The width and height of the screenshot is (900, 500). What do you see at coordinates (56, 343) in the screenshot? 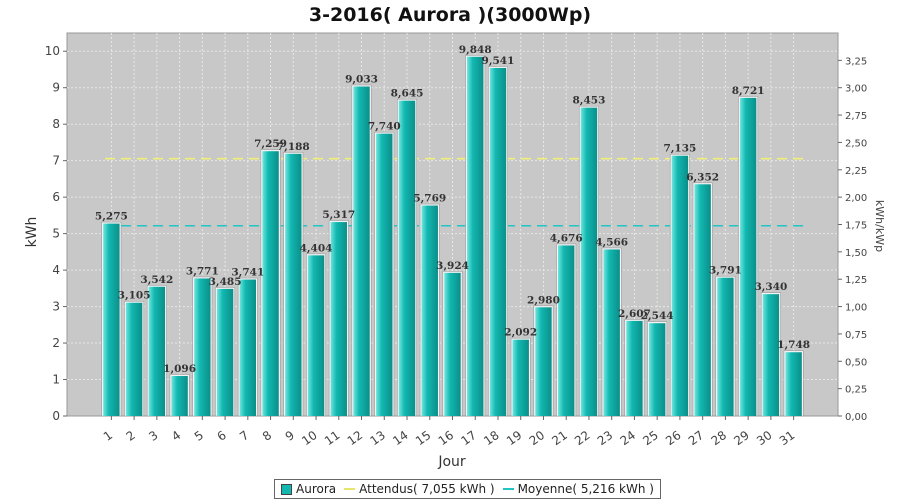
I see `y-tick-label: 2` at bounding box center [56, 343].